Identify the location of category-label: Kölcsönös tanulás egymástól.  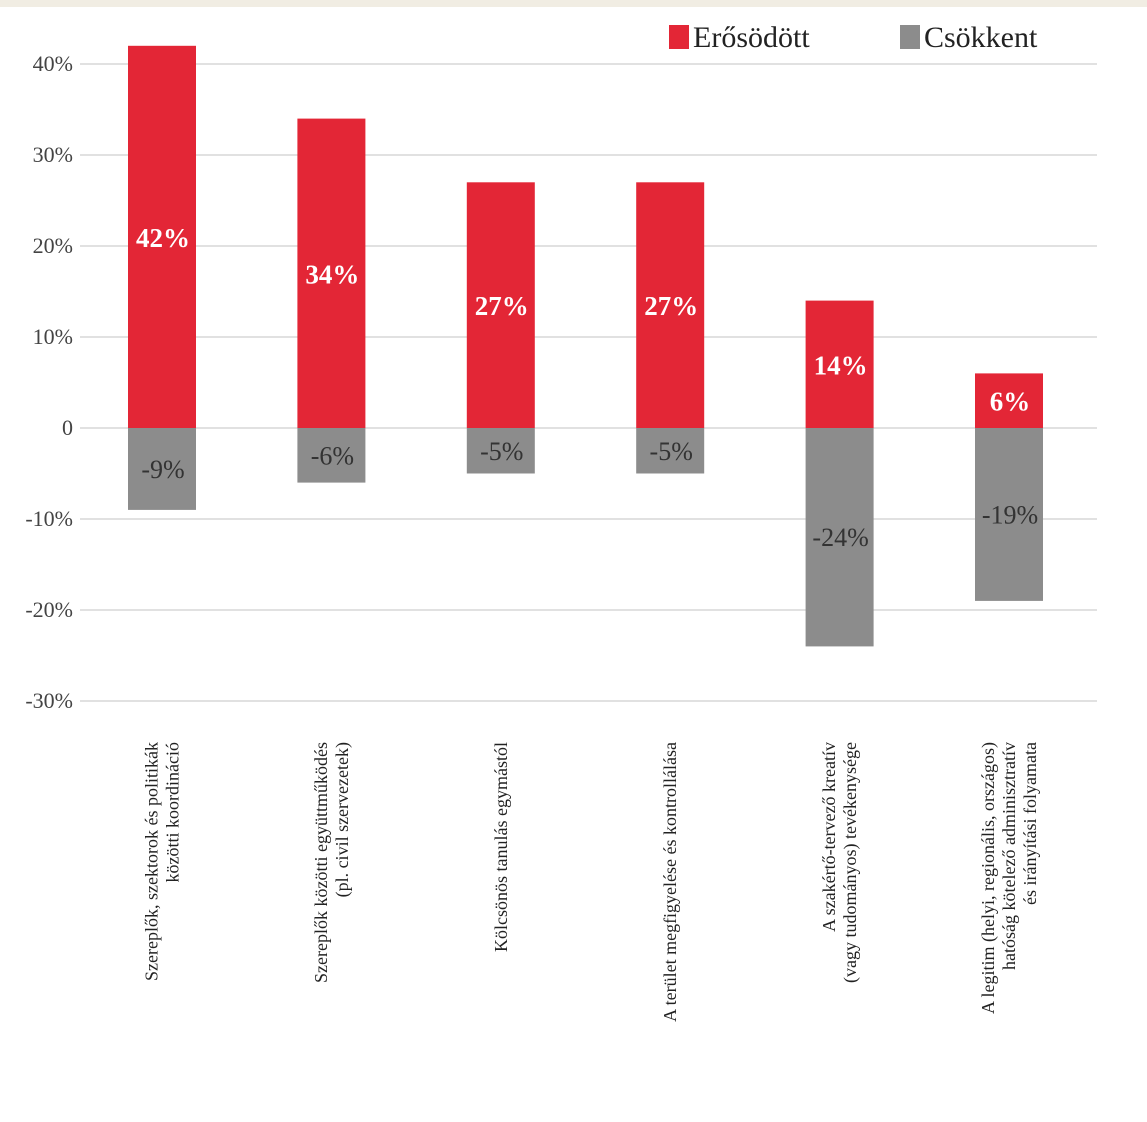
(501, 847).